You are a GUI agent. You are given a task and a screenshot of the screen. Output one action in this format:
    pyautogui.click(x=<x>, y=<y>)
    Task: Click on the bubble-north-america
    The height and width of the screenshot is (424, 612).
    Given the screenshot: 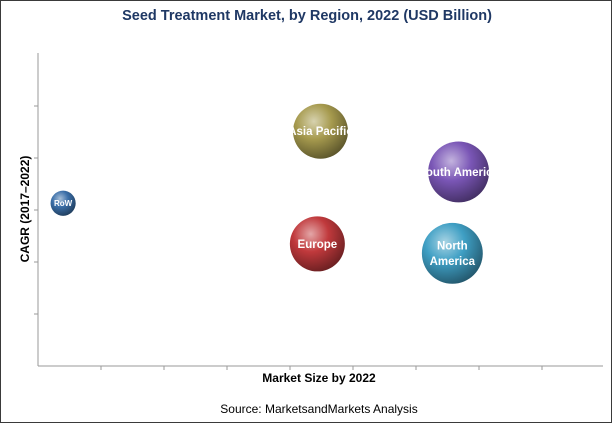 What is the action you would take?
    pyautogui.click(x=452, y=253)
    